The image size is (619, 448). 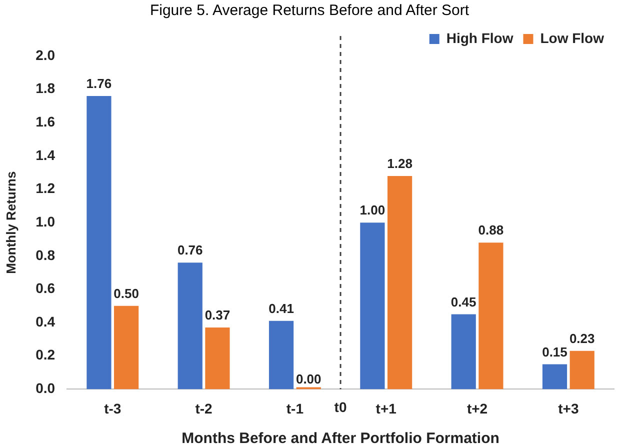 What do you see at coordinates (582, 338) in the screenshot?
I see `data-label: 0.23` at bounding box center [582, 338].